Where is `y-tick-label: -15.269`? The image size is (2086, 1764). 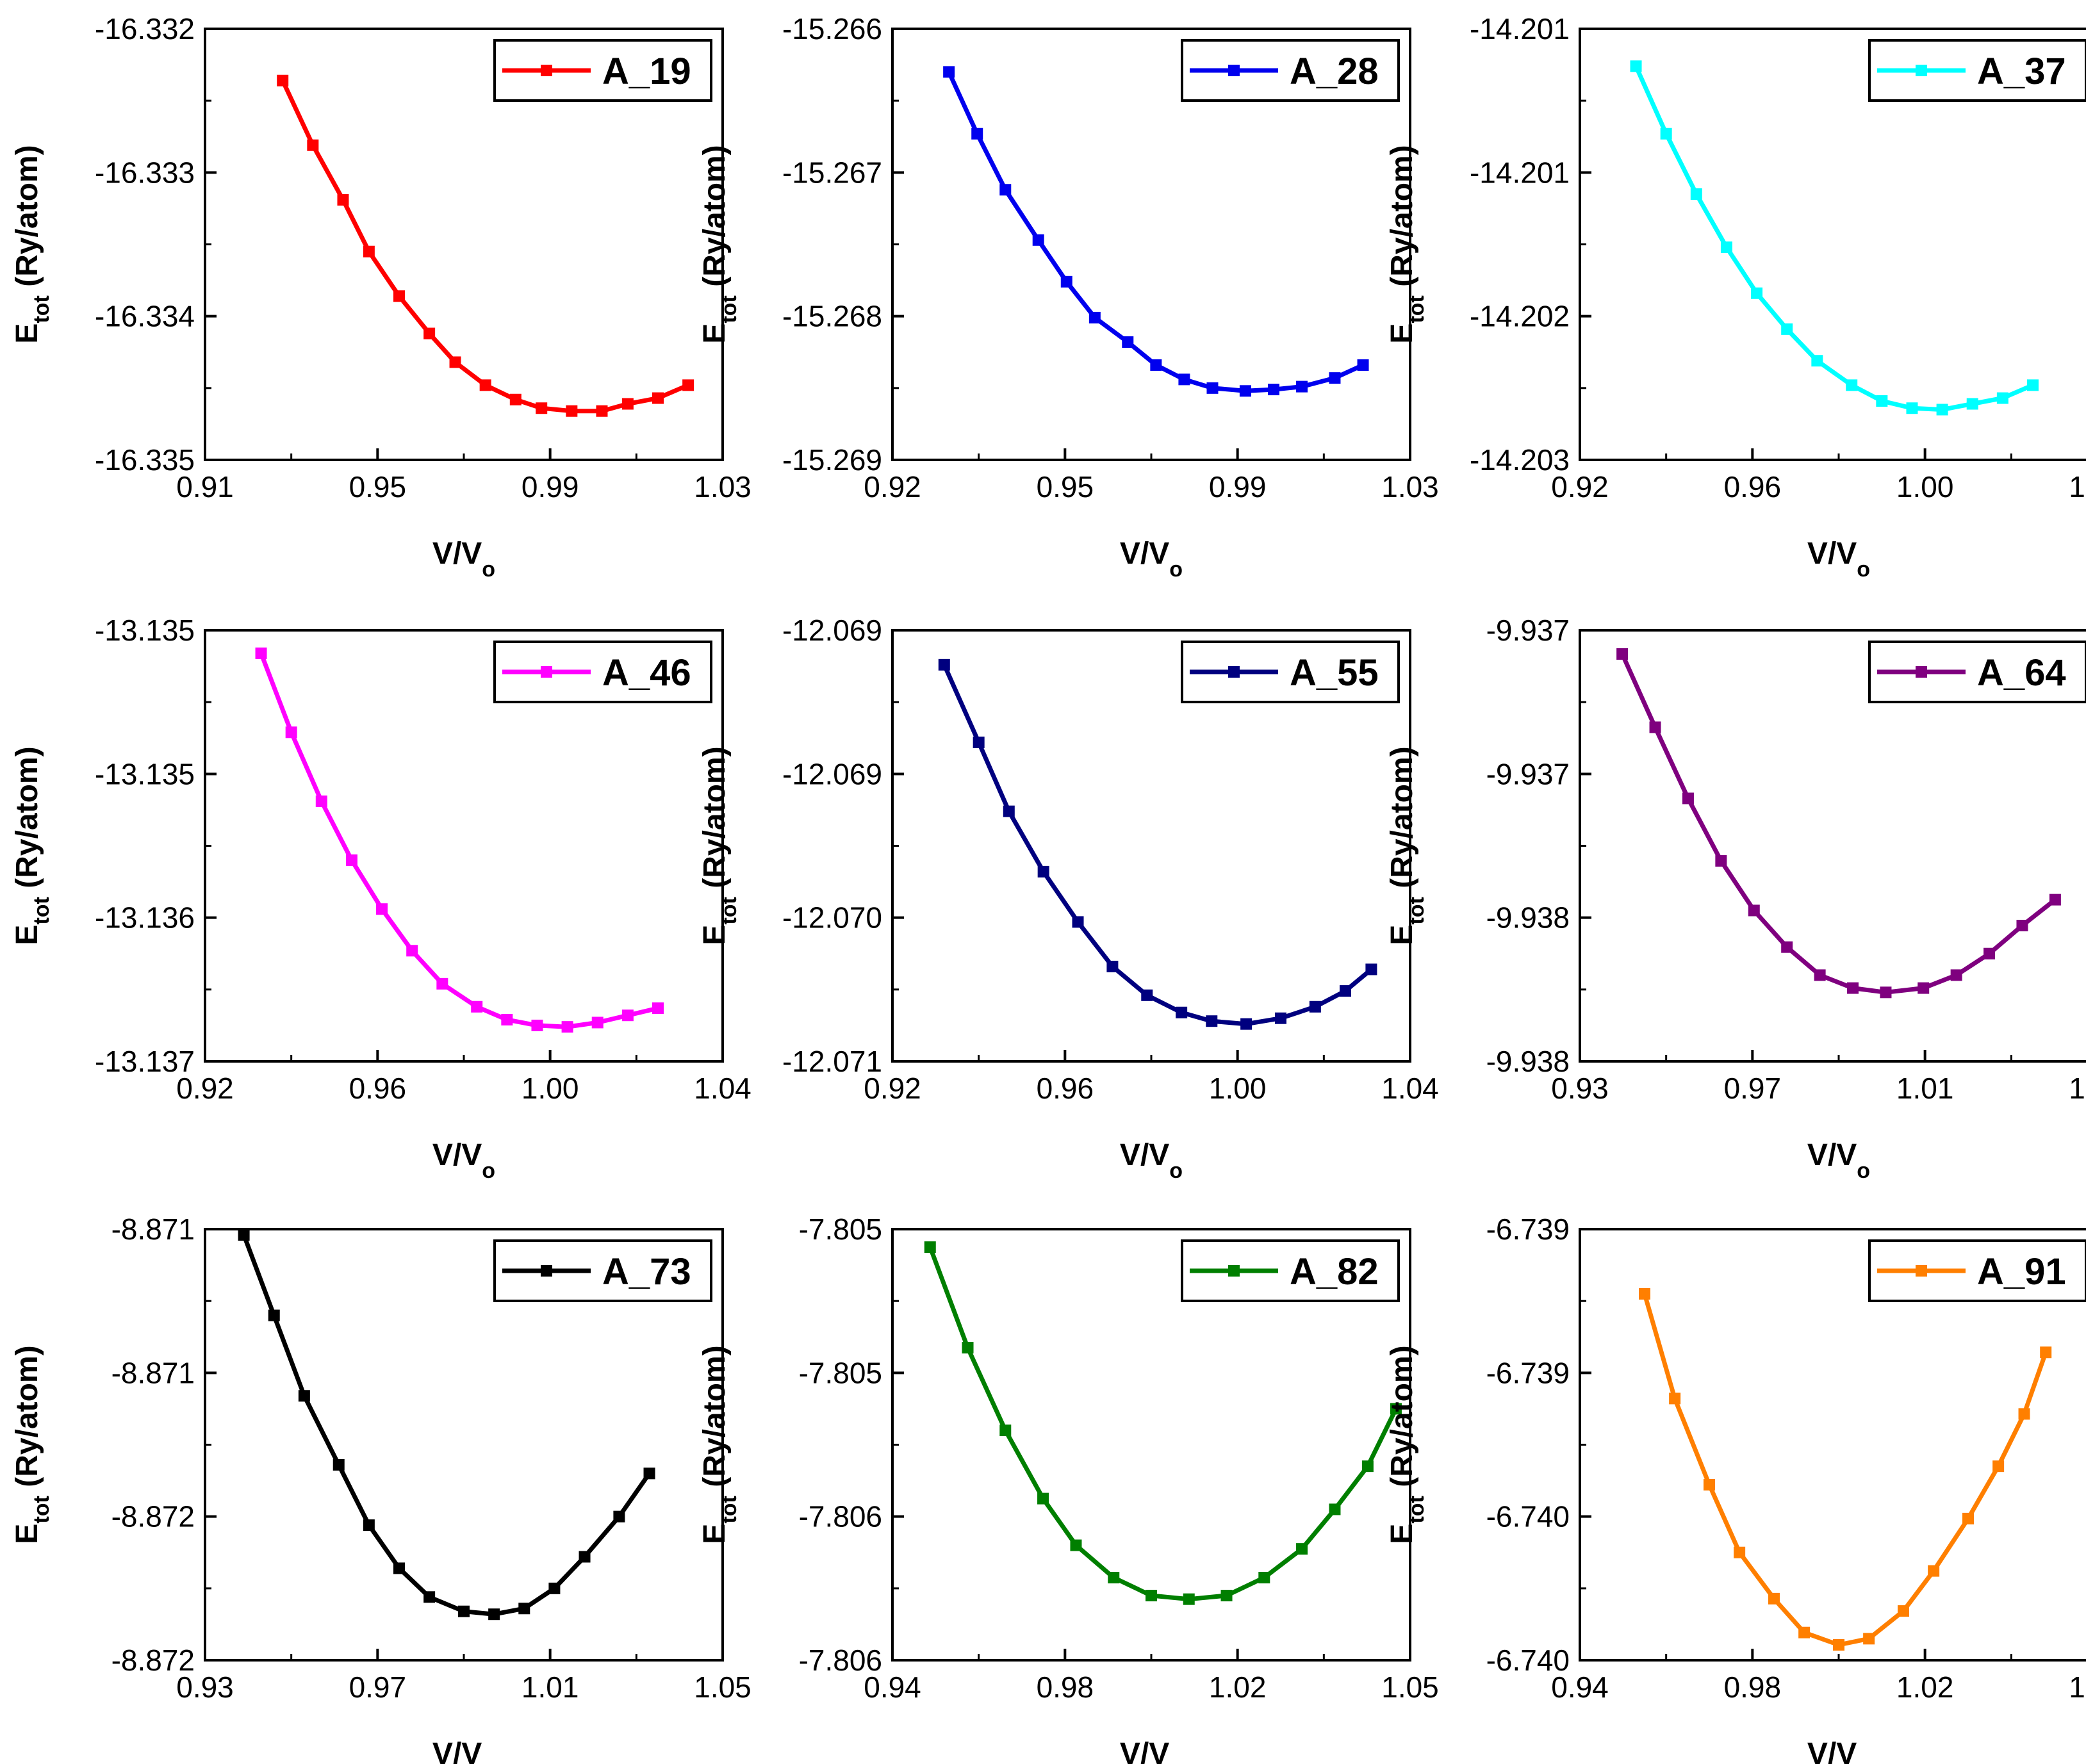 y-tick-label: -15.269 is located at coordinates (832, 460).